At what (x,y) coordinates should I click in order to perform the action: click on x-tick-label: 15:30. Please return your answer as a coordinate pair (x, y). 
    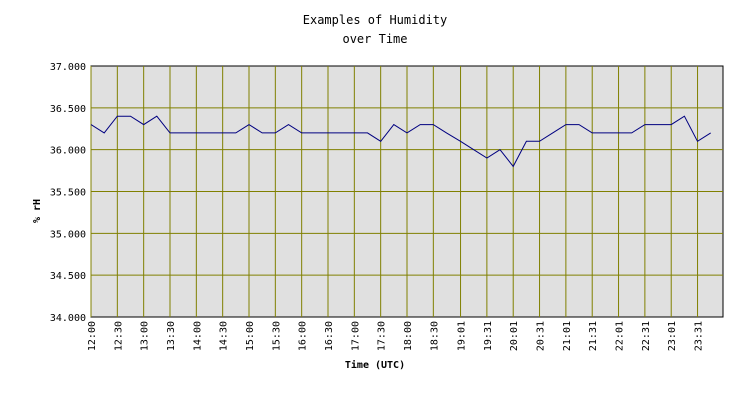
    Looking at the image, I should click on (276, 336).